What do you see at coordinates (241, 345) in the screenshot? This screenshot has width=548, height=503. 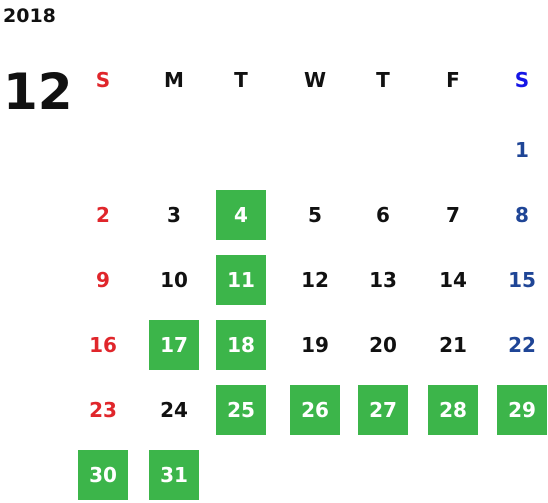 I see `day-cell: 18` at bounding box center [241, 345].